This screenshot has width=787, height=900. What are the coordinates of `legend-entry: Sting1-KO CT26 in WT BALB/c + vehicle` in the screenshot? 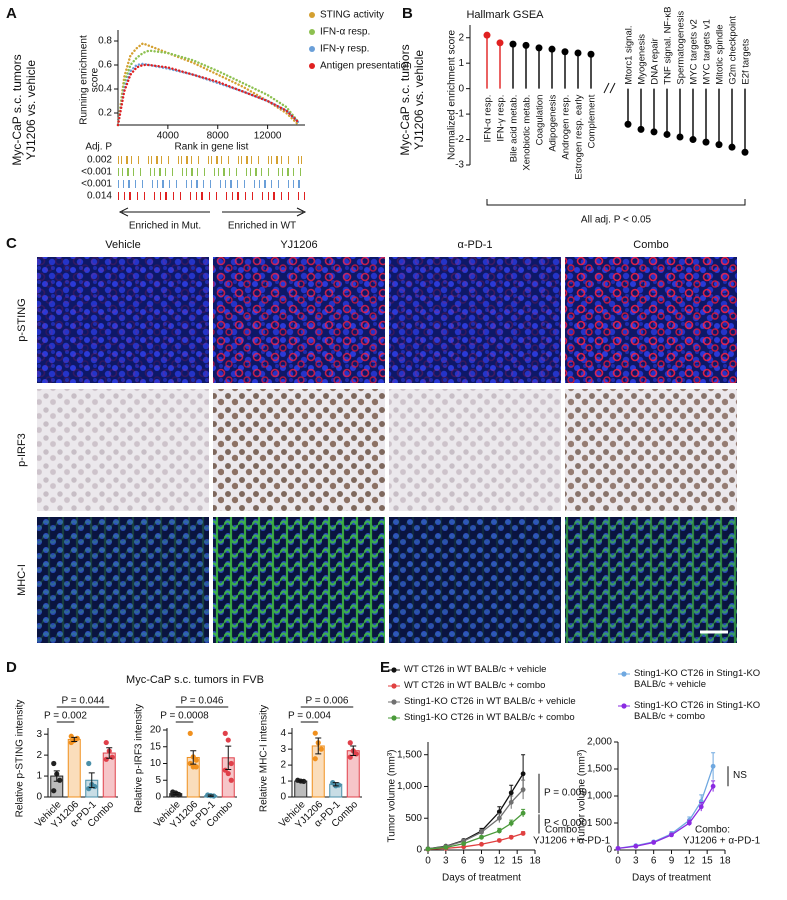 It's located at (490, 701).